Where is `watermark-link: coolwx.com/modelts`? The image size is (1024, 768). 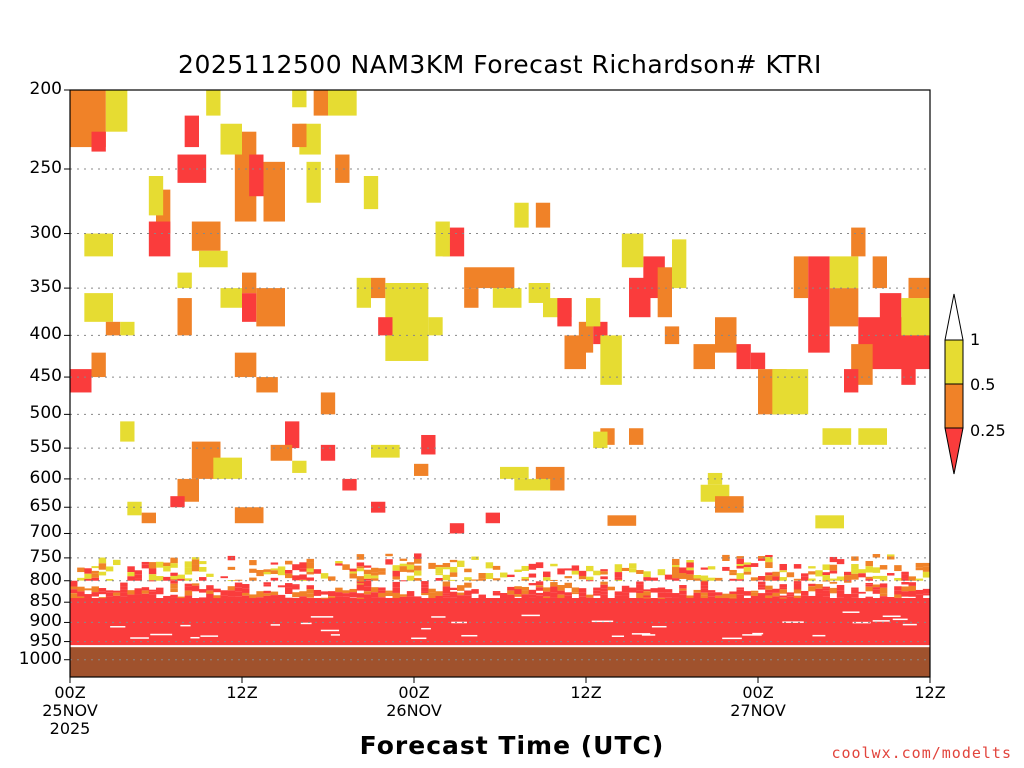
watermark-link: coolwx.com/modelts is located at coordinates (921, 753).